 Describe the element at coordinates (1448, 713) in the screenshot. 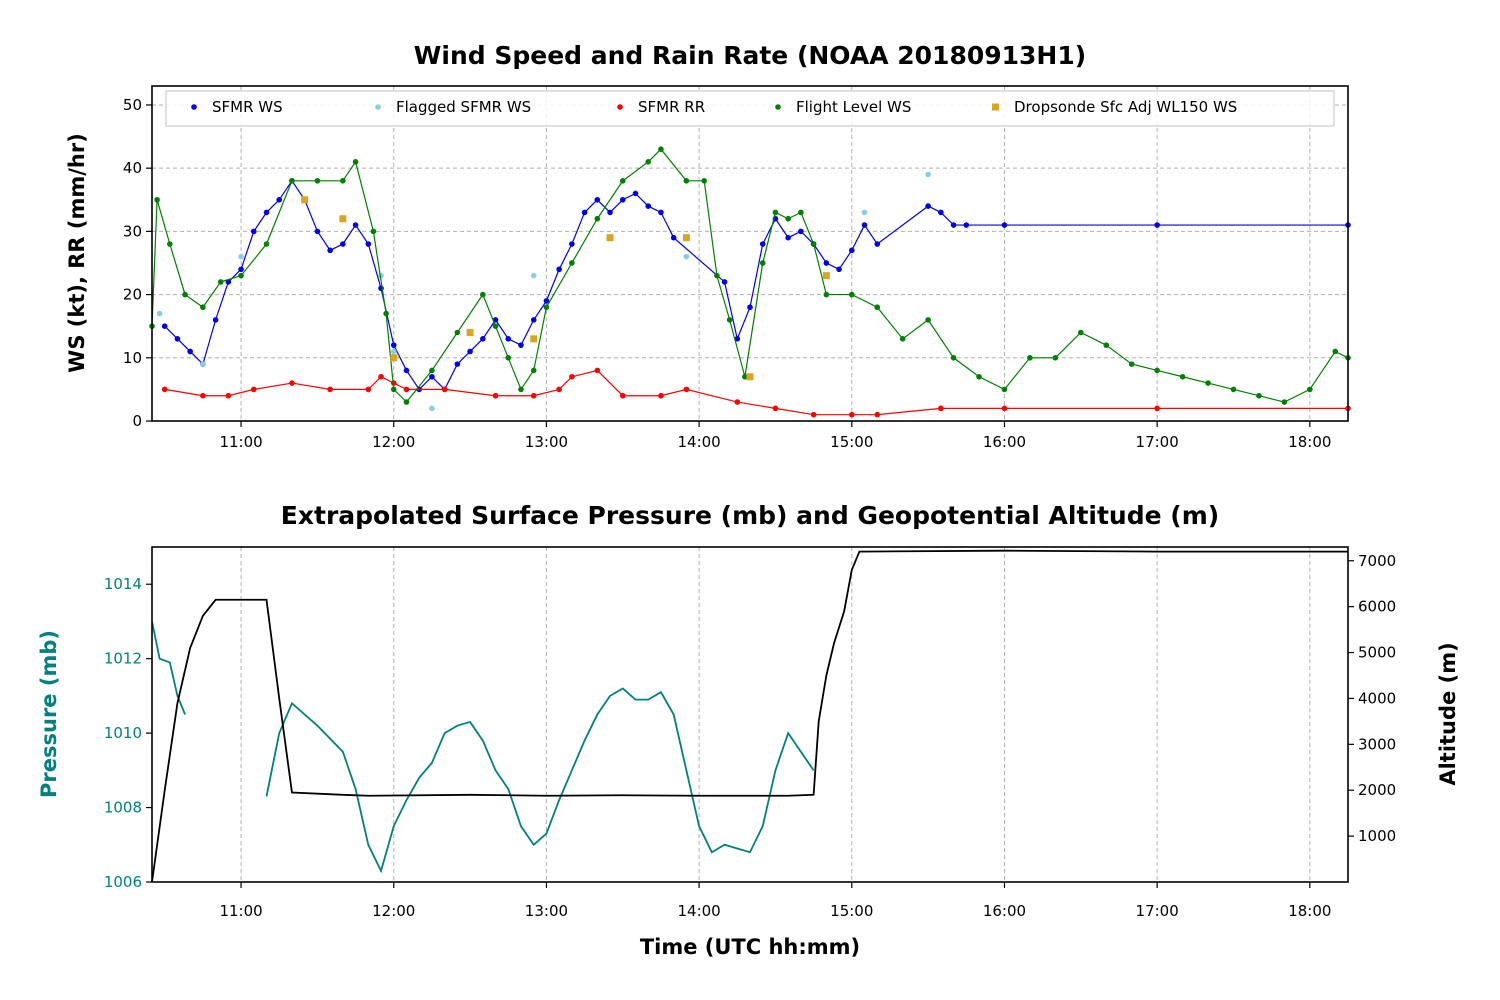

I see `y-axis-right-label: Altitude (m)` at that location.